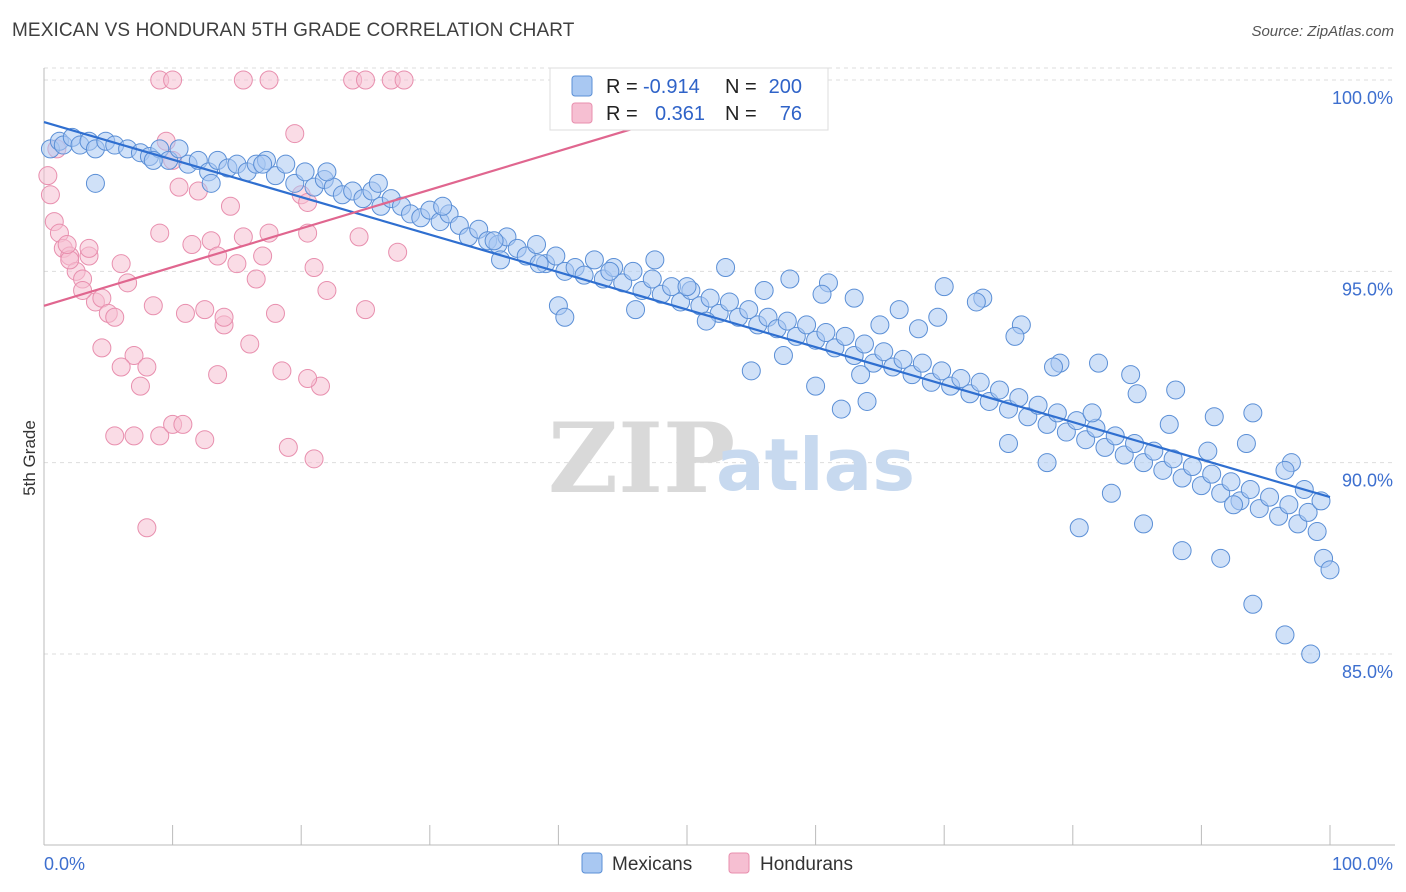 The image size is (1406, 892). I want to click on bottom-legend-label-hondurans: Hondurans, so click(806, 864).